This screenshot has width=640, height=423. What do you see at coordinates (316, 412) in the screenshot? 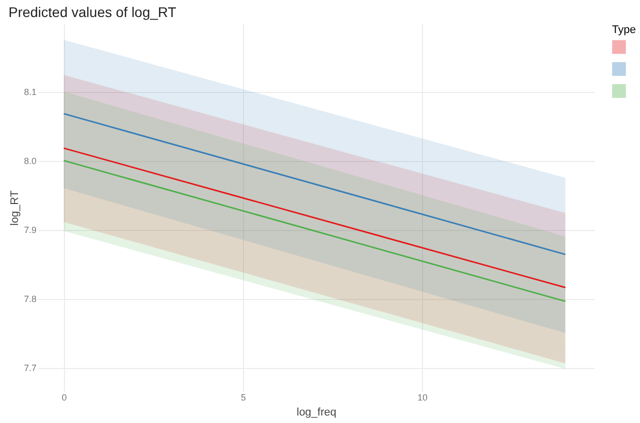
I see `x-axis-title: log_freq` at bounding box center [316, 412].